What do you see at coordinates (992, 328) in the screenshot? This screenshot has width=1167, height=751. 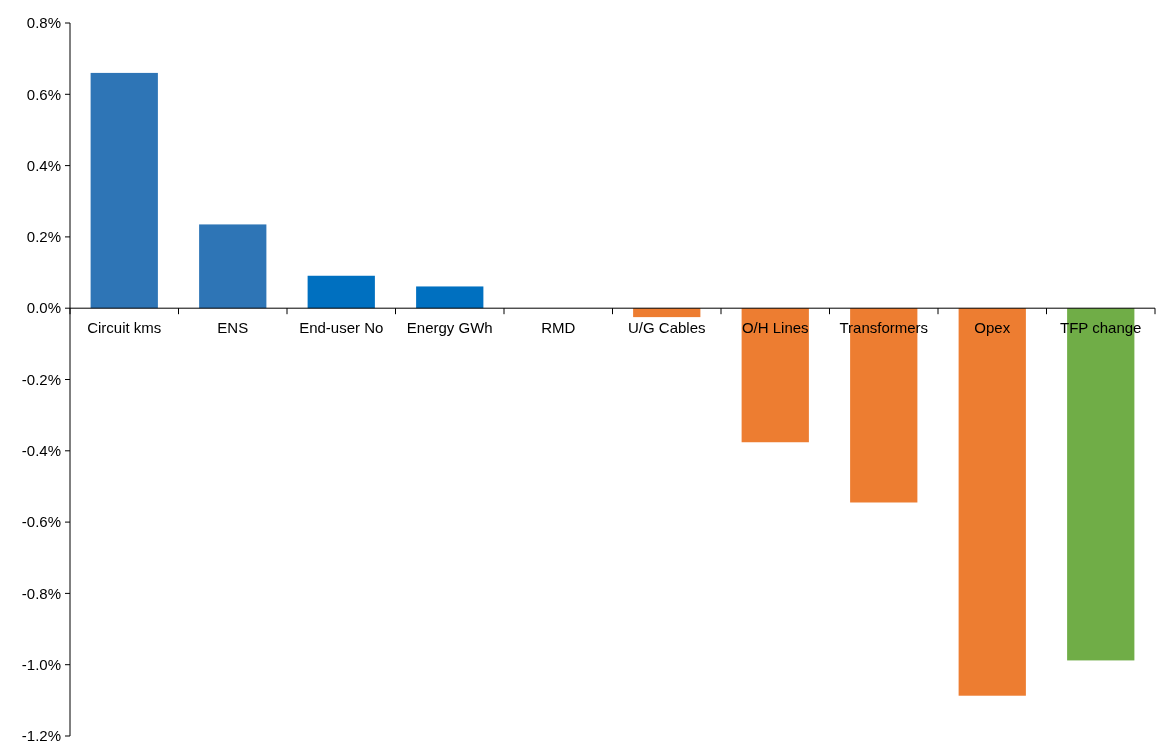 I see `x-tick-label: Opex` at bounding box center [992, 328].